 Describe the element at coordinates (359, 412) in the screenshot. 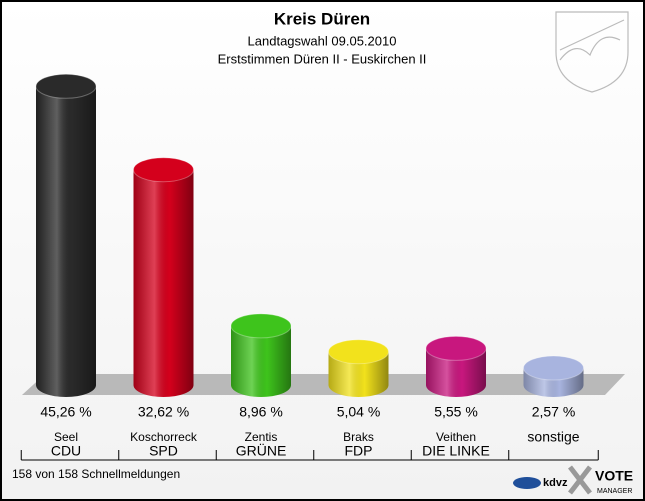

I see `value-label: 5,04 %` at that location.